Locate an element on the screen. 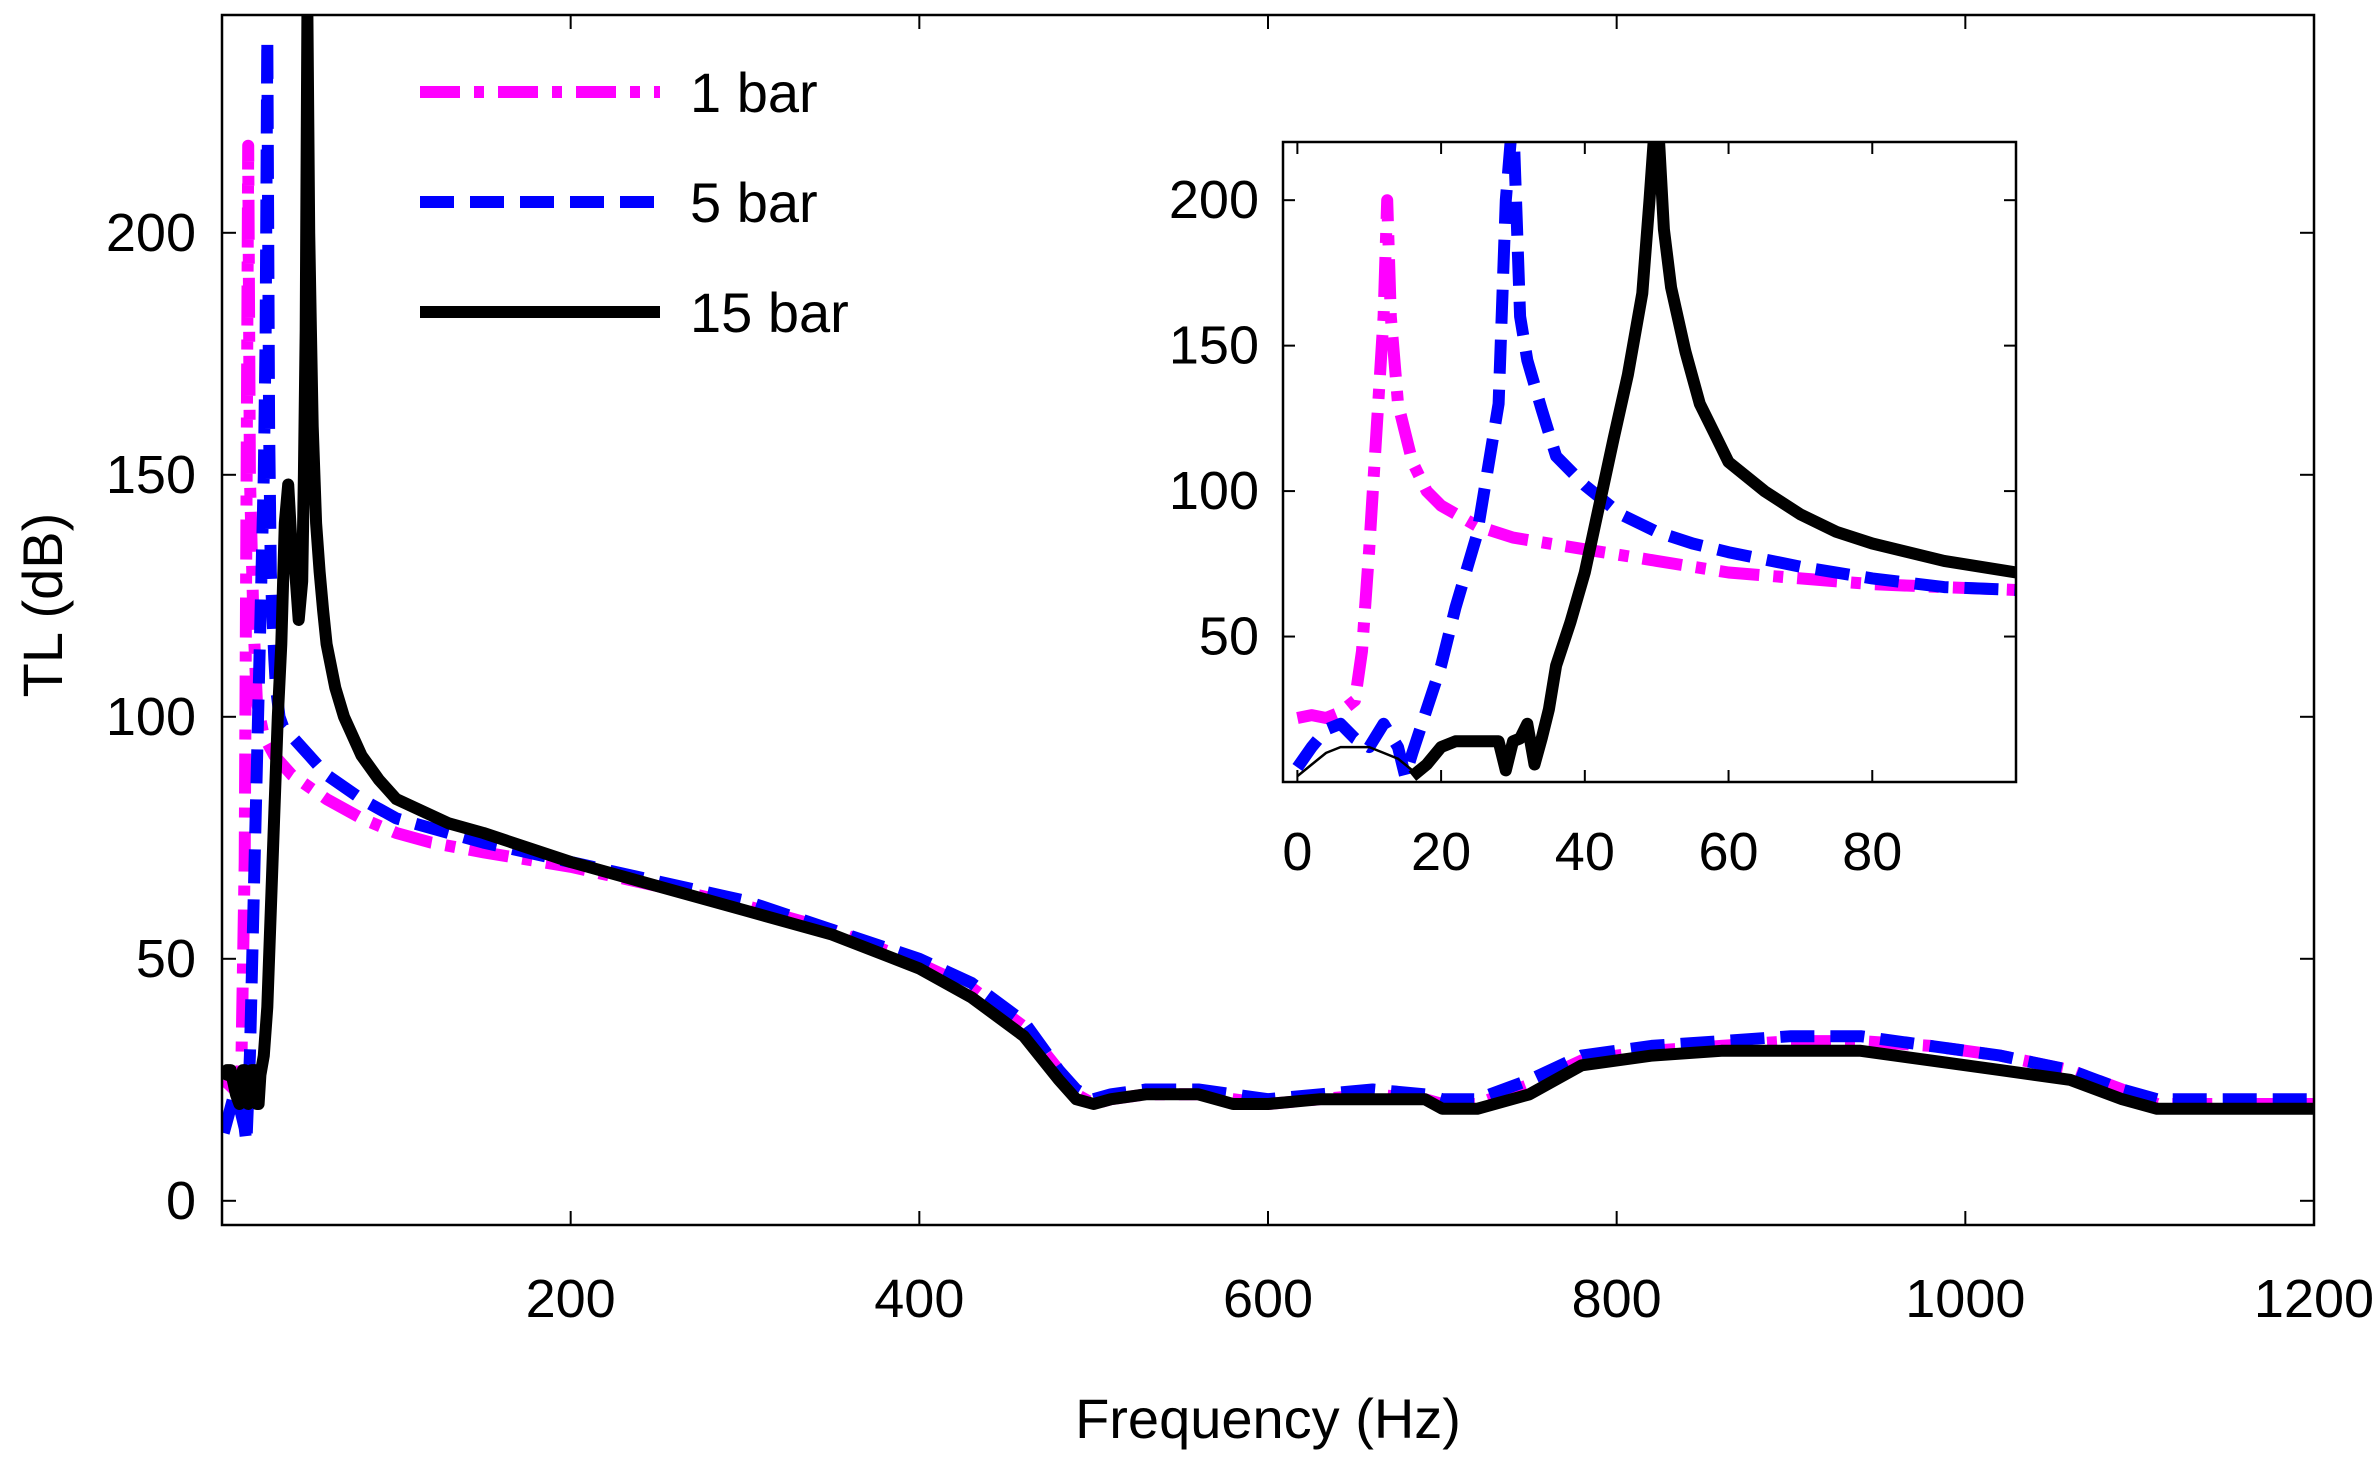 The width and height of the screenshot is (2375, 1465). inset-series-15-bar is located at coordinates (1712, 461).